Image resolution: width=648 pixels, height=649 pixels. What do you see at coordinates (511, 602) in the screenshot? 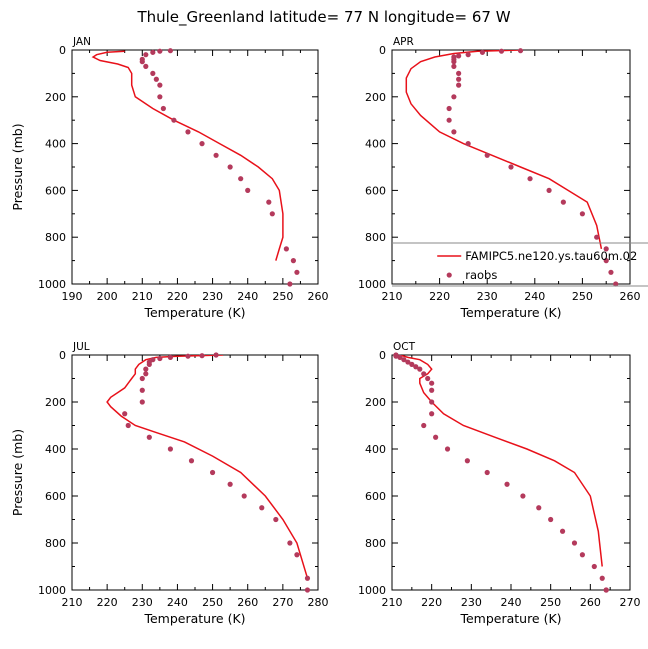
I see `x-tick-label: 240` at bounding box center [511, 602].